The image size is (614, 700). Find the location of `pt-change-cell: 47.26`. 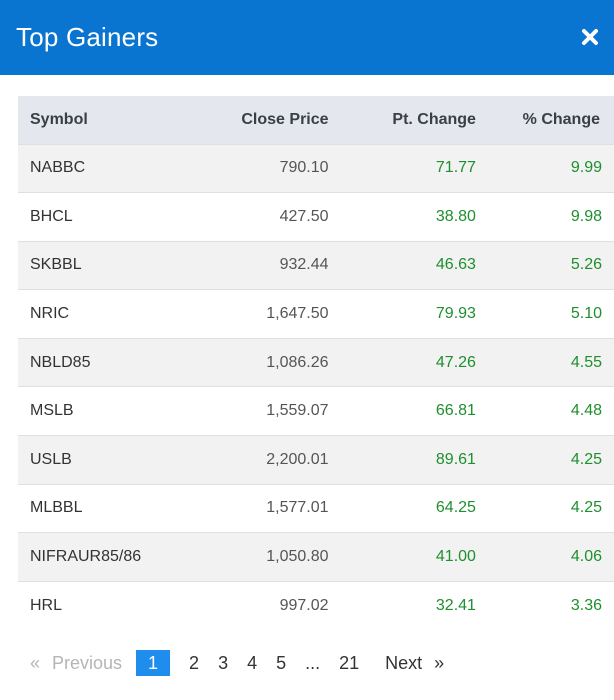

pt-change-cell: 47.26 is located at coordinates (455, 362).